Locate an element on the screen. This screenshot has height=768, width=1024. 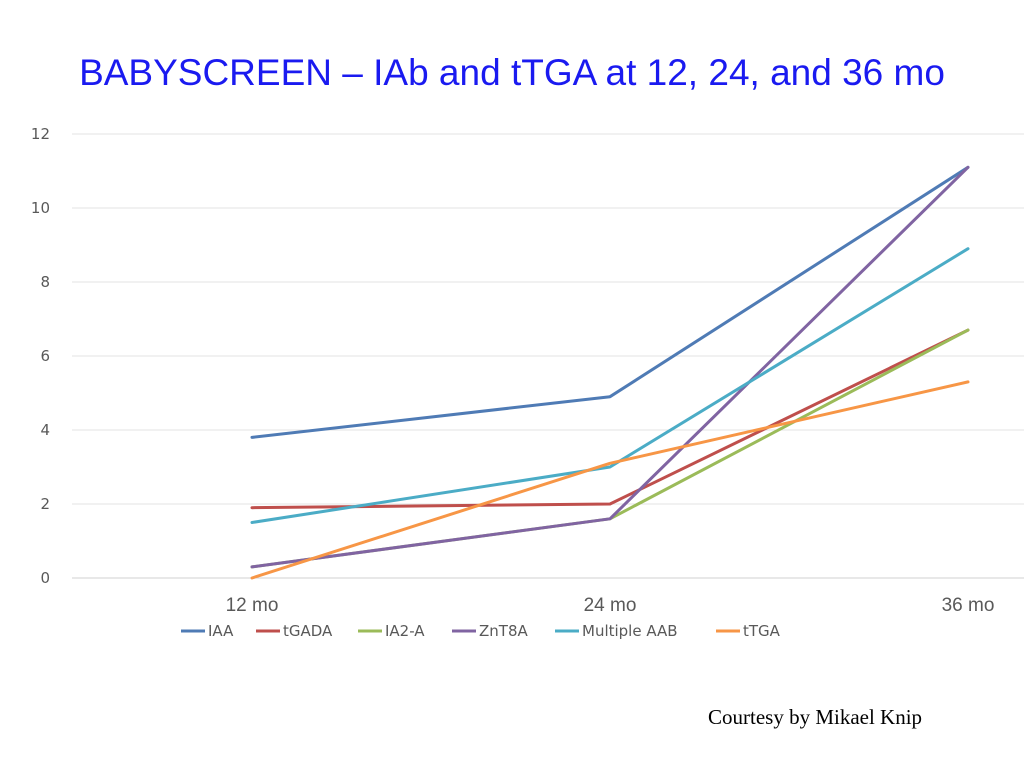
y-tick-label: 4 is located at coordinates (45, 430).